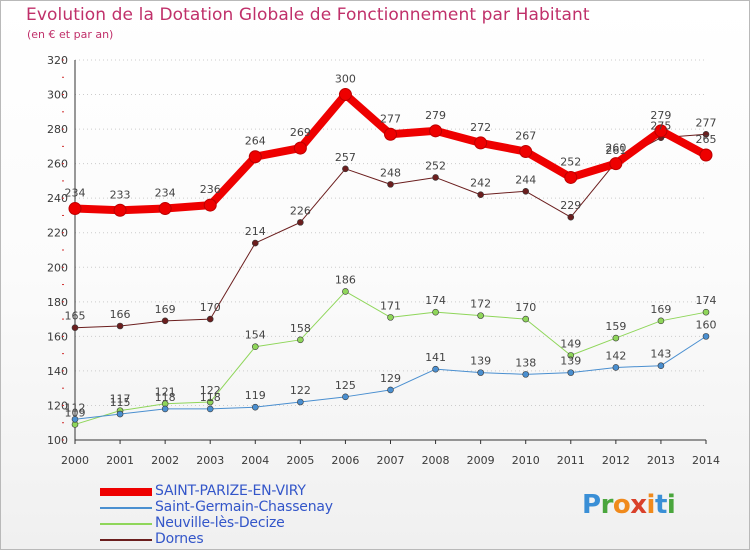  Describe the element at coordinates (480, 183) in the screenshot. I see `data-label: 242` at that location.